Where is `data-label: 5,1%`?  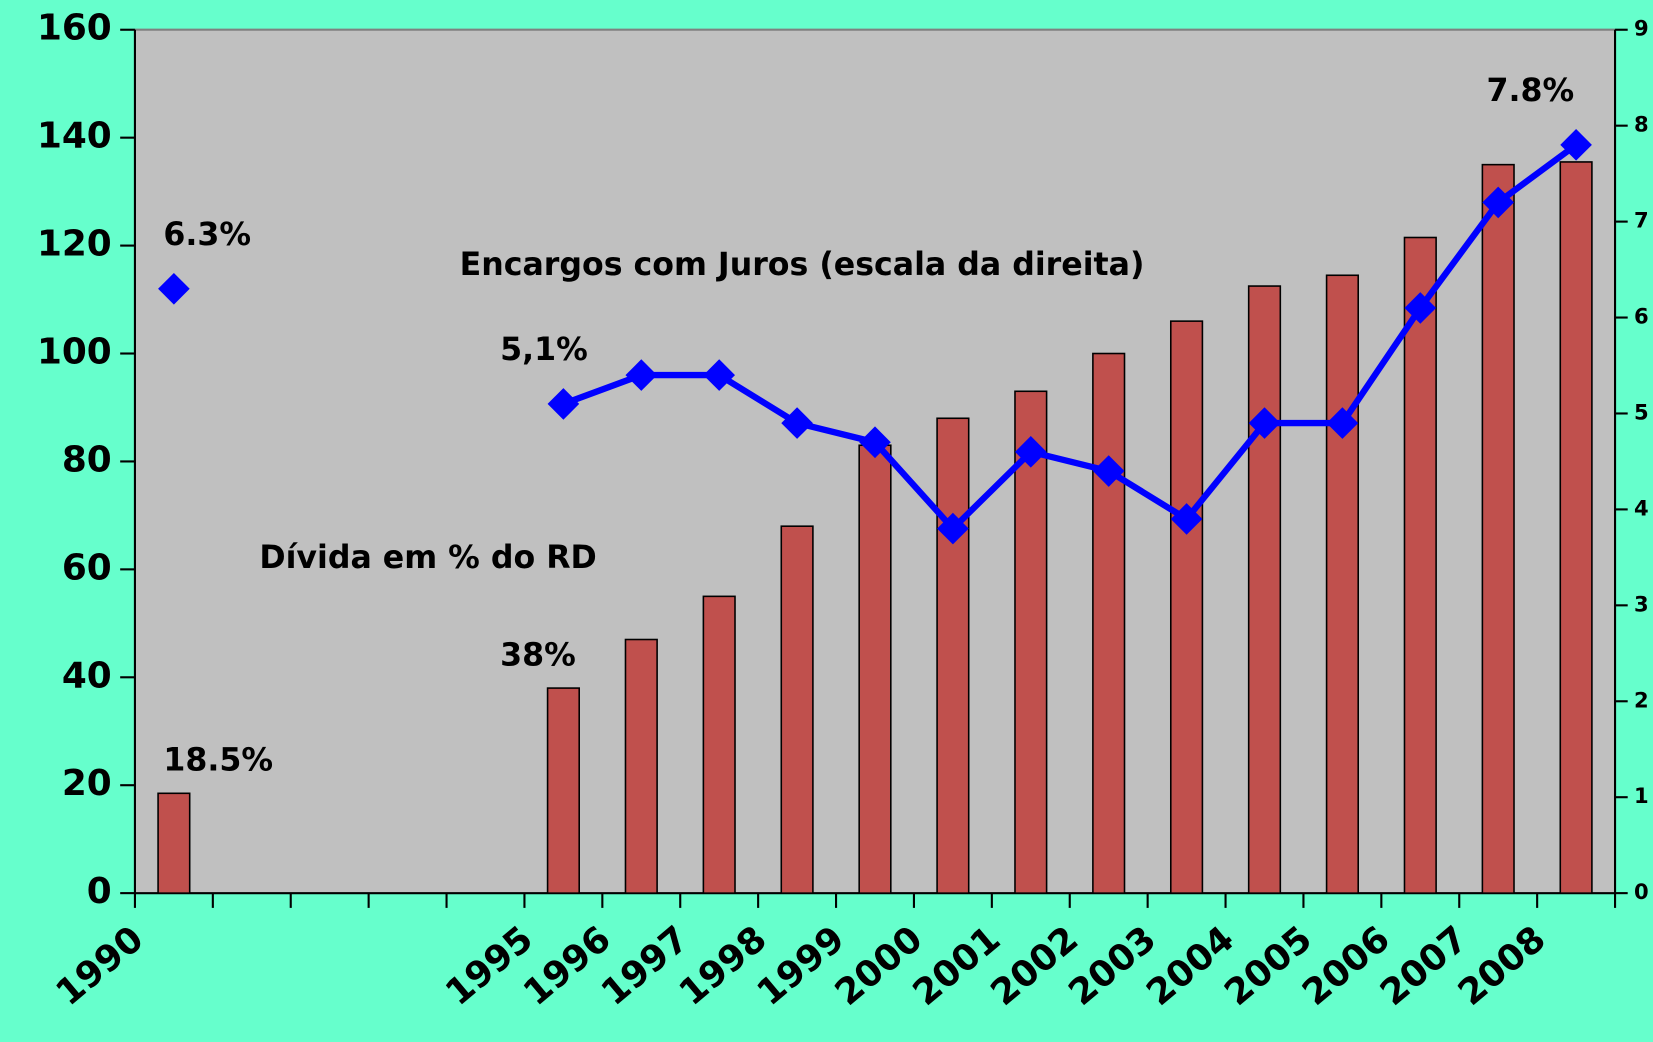
data-label: 5,1% is located at coordinates (544, 350).